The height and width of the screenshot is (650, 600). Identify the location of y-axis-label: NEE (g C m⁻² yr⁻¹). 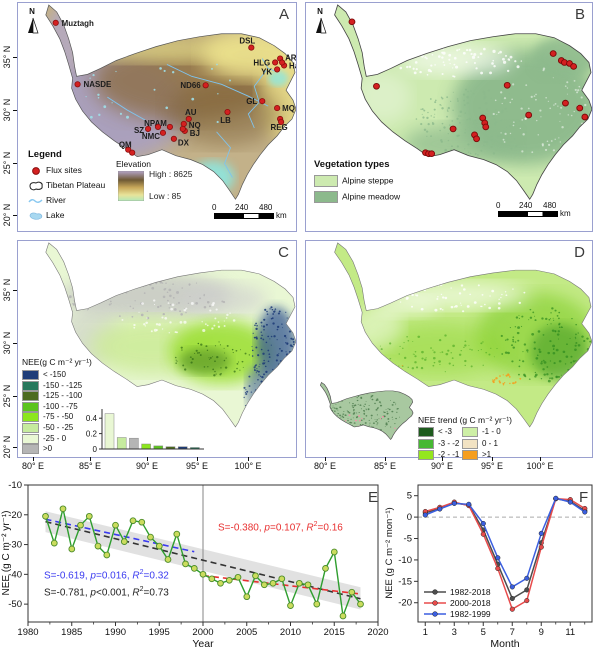
(6, 553).